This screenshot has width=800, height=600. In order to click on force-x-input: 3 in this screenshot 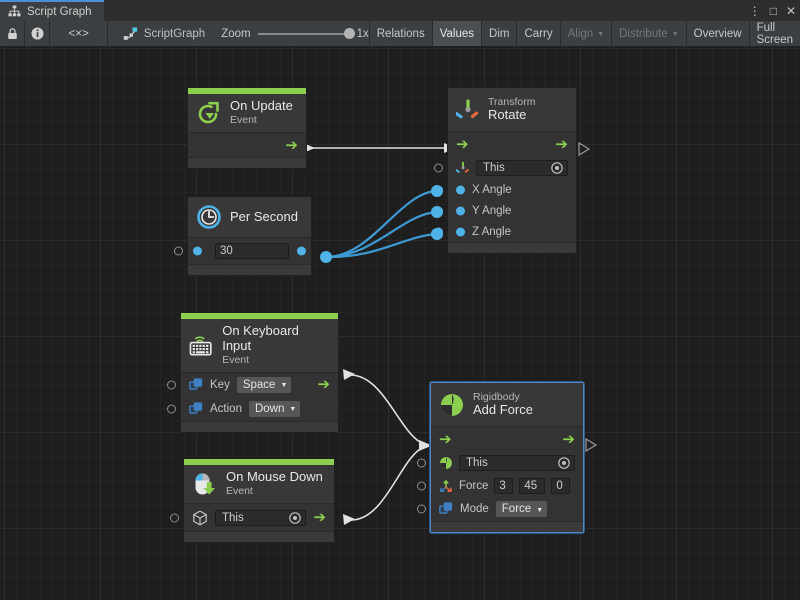, I will do `click(504, 485)`.